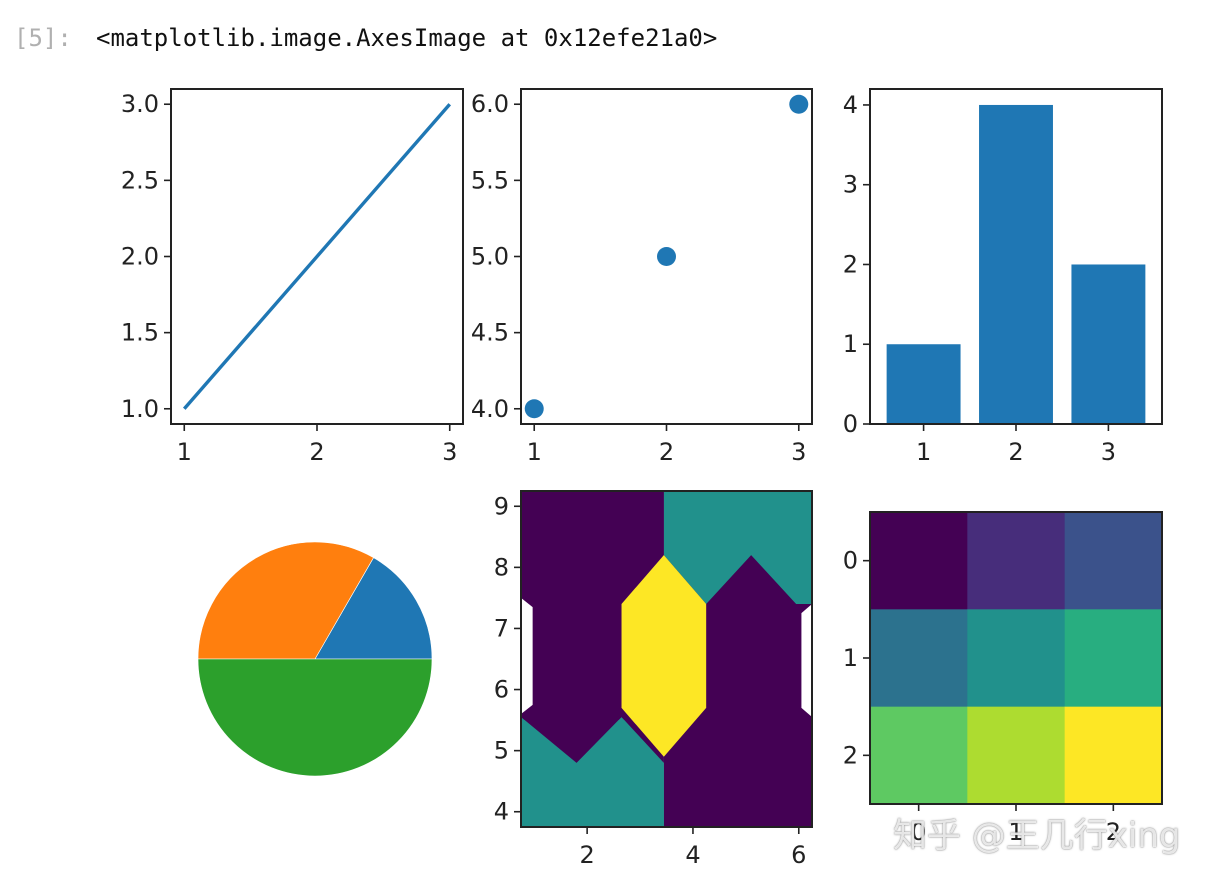 Image resolution: width=1220 pixels, height=884 pixels. What do you see at coordinates (140, 257) in the screenshot?
I see `line-ytick-label: 2.0` at bounding box center [140, 257].